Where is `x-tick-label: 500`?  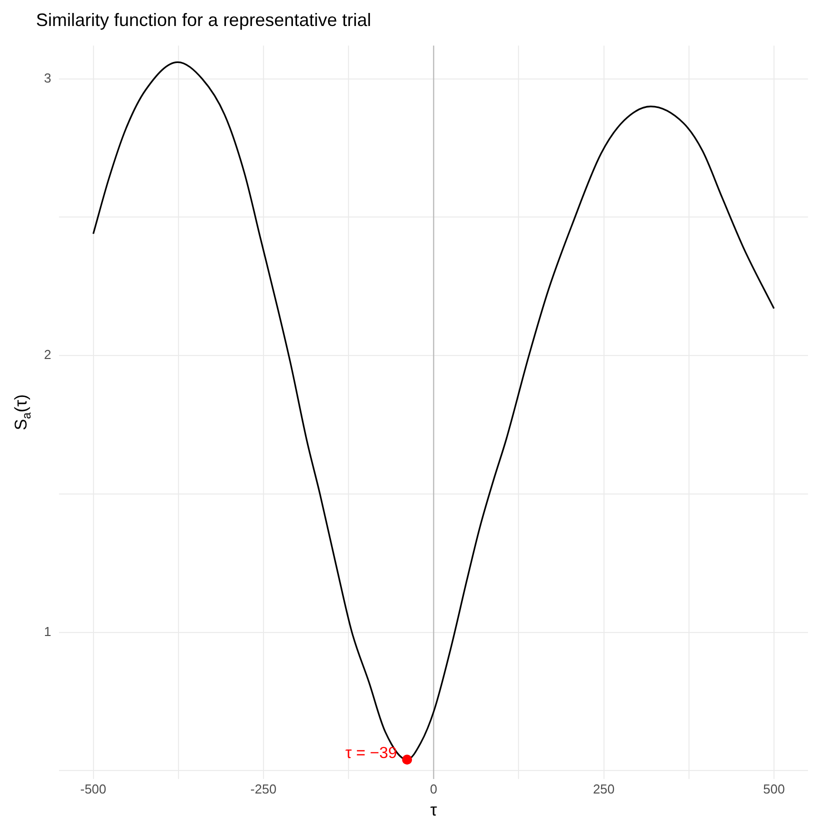 x-tick-label: 500 is located at coordinates (774, 788).